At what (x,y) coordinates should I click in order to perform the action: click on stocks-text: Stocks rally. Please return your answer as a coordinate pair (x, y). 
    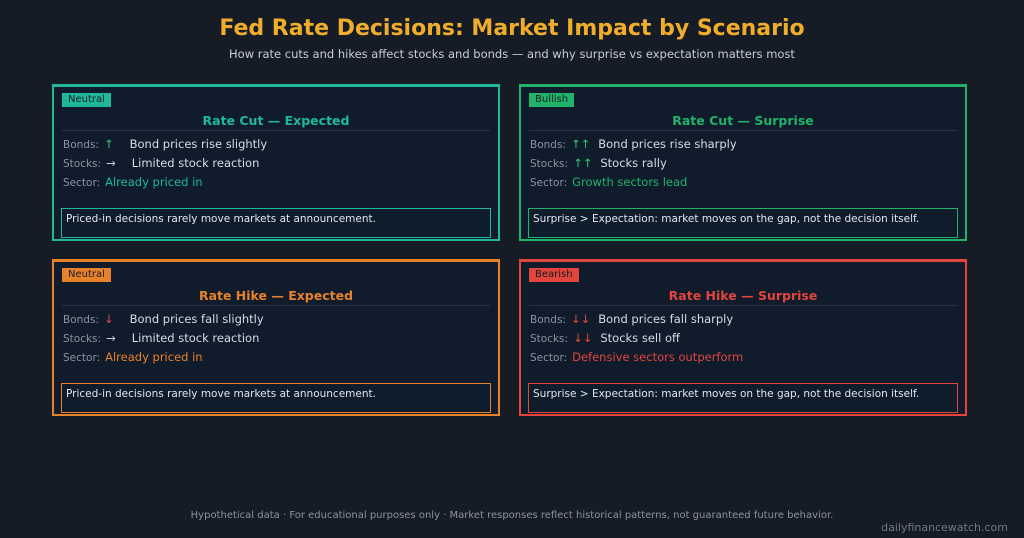
    Looking at the image, I should click on (633, 163).